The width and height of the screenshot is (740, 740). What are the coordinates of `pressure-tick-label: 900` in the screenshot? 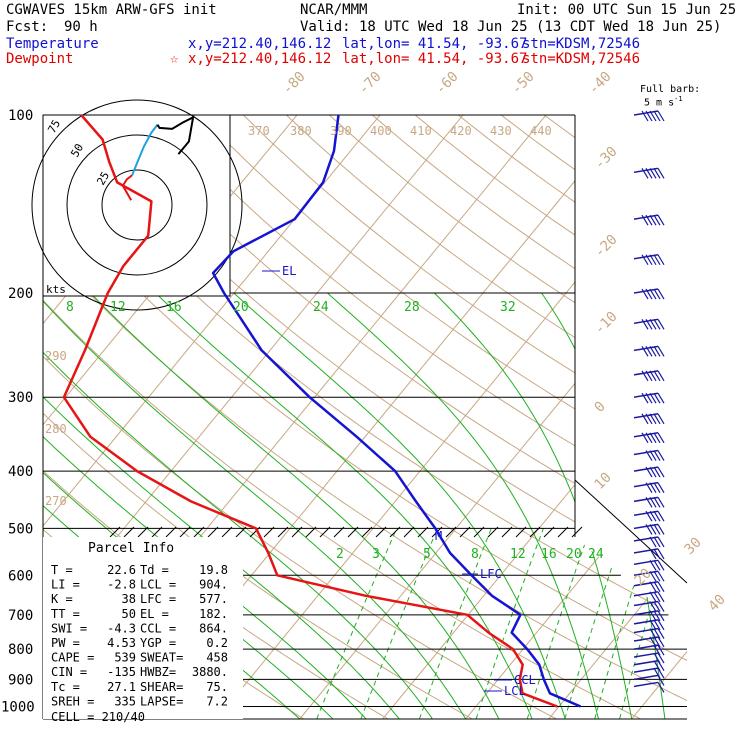 It's located at (20, 680).